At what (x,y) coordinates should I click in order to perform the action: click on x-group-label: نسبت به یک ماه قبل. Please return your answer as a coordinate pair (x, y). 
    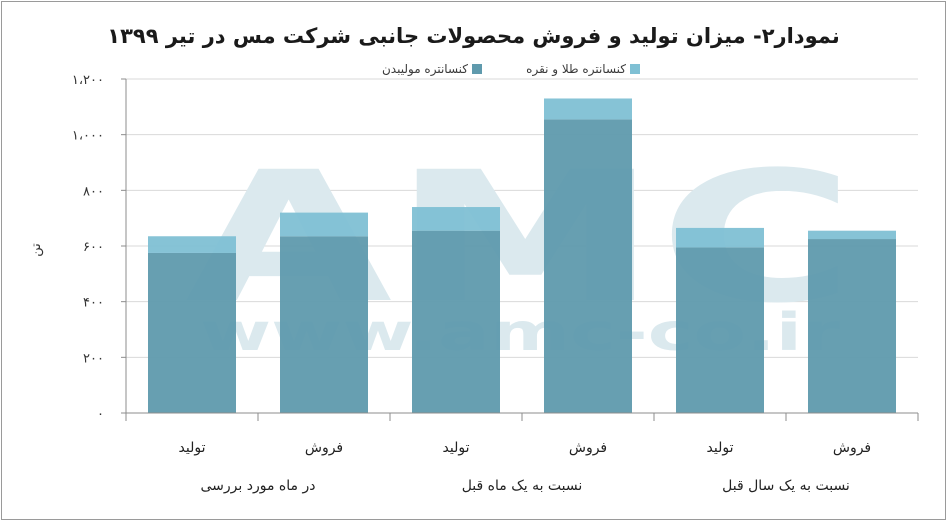
    Looking at the image, I should click on (522, 486).